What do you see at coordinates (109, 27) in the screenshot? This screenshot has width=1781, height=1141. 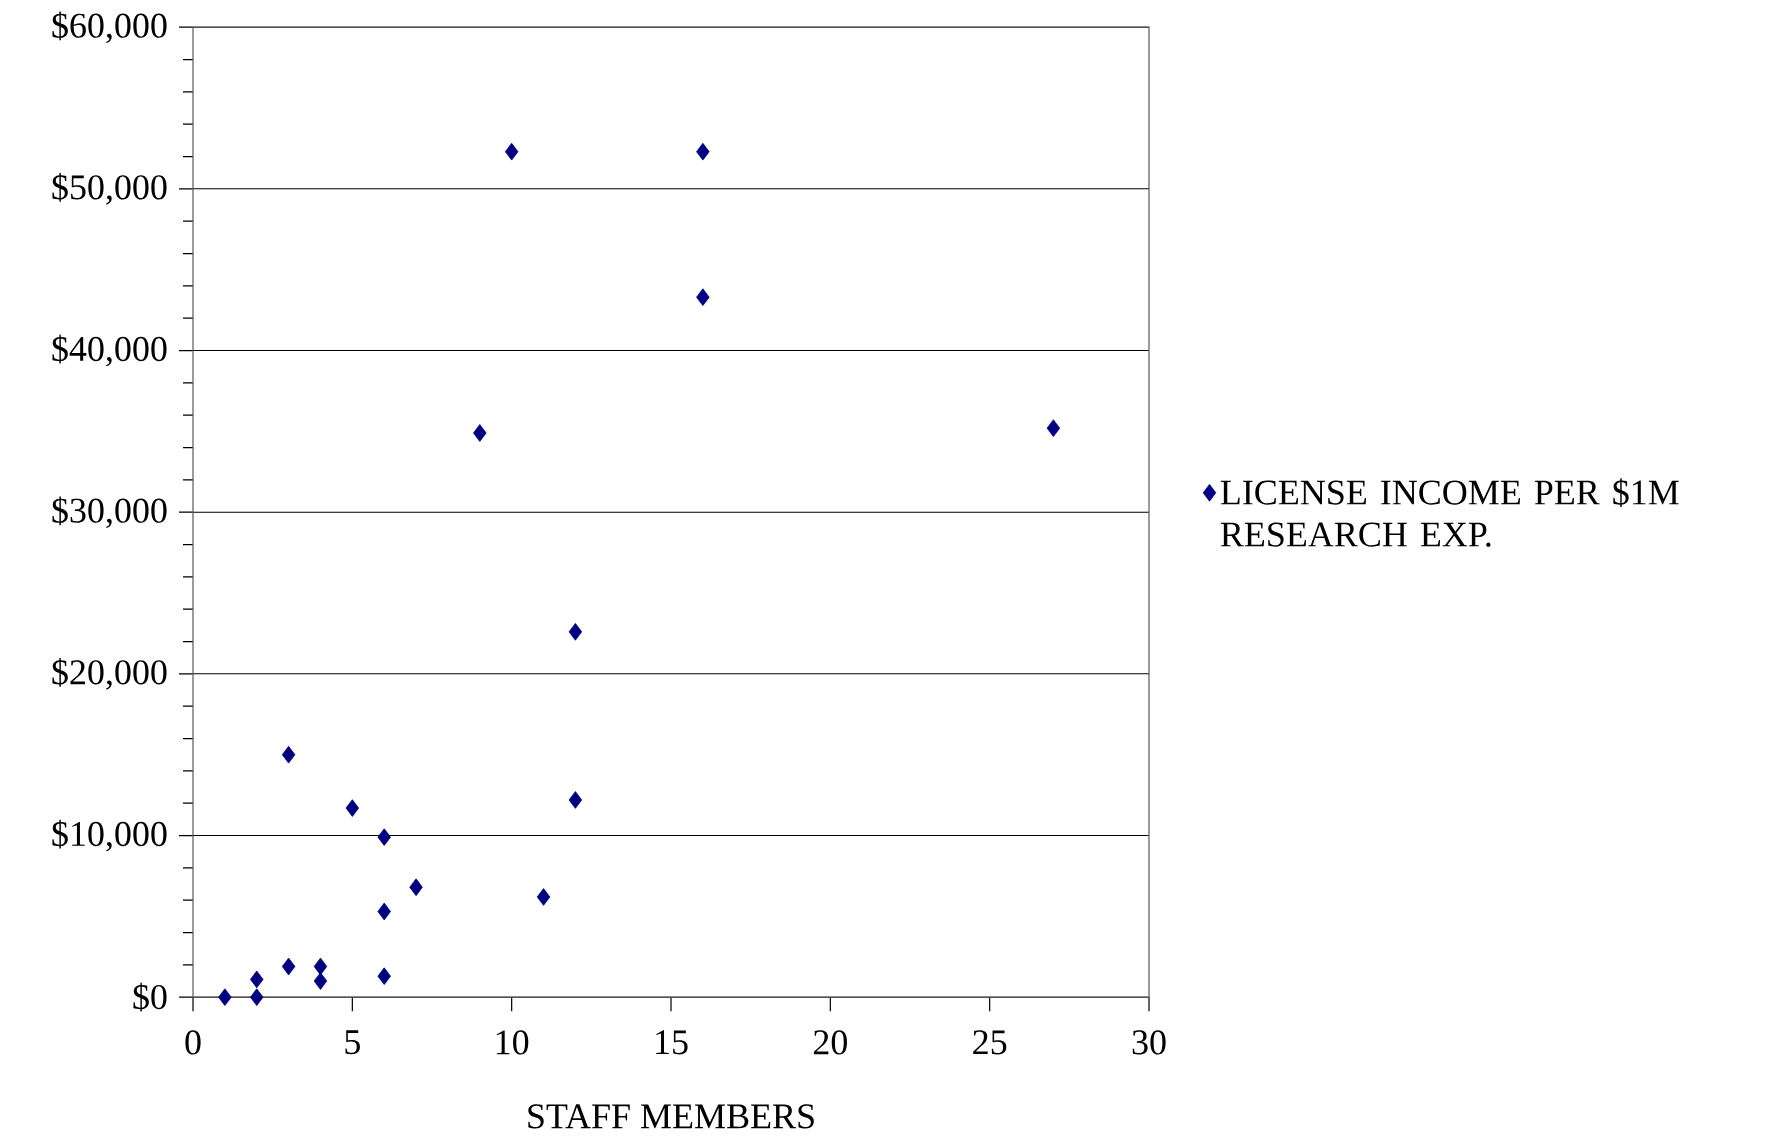 I see `y-tick-label: $60,000` at bounding box center [109, 27].